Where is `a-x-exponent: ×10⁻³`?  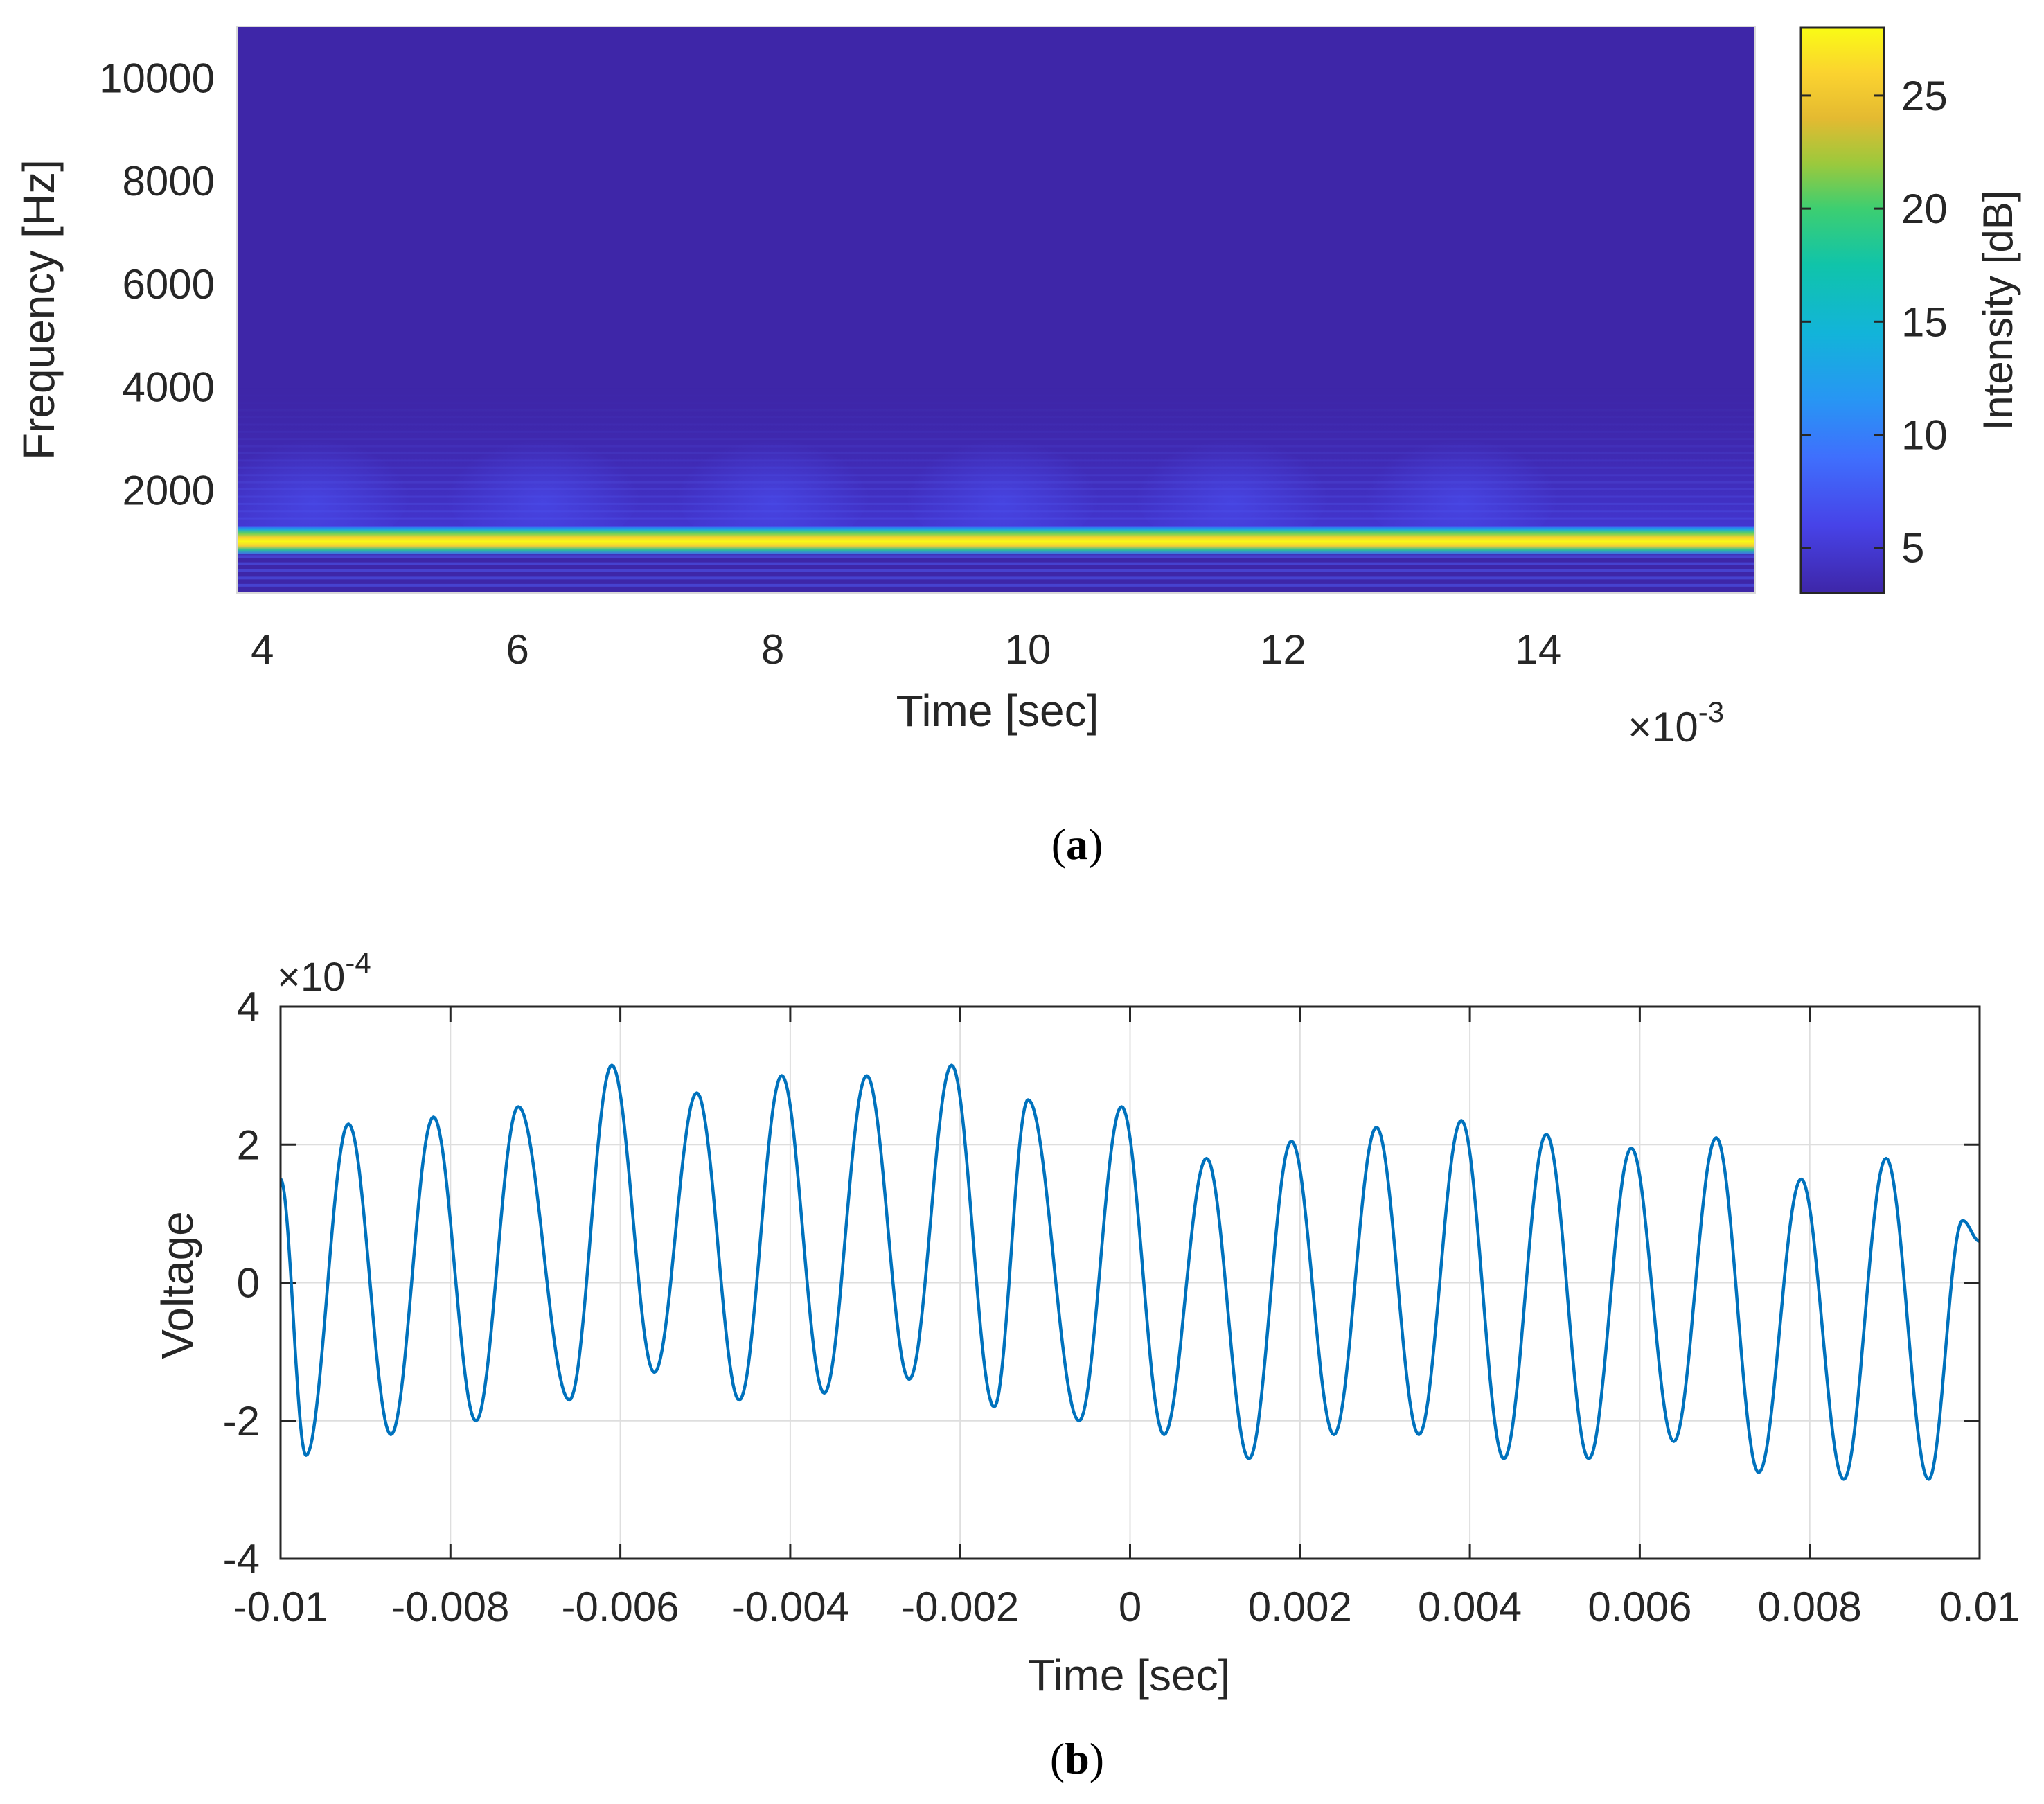
a-x-exponent: ×10⁻³ is located at coordinates (1676, 723).